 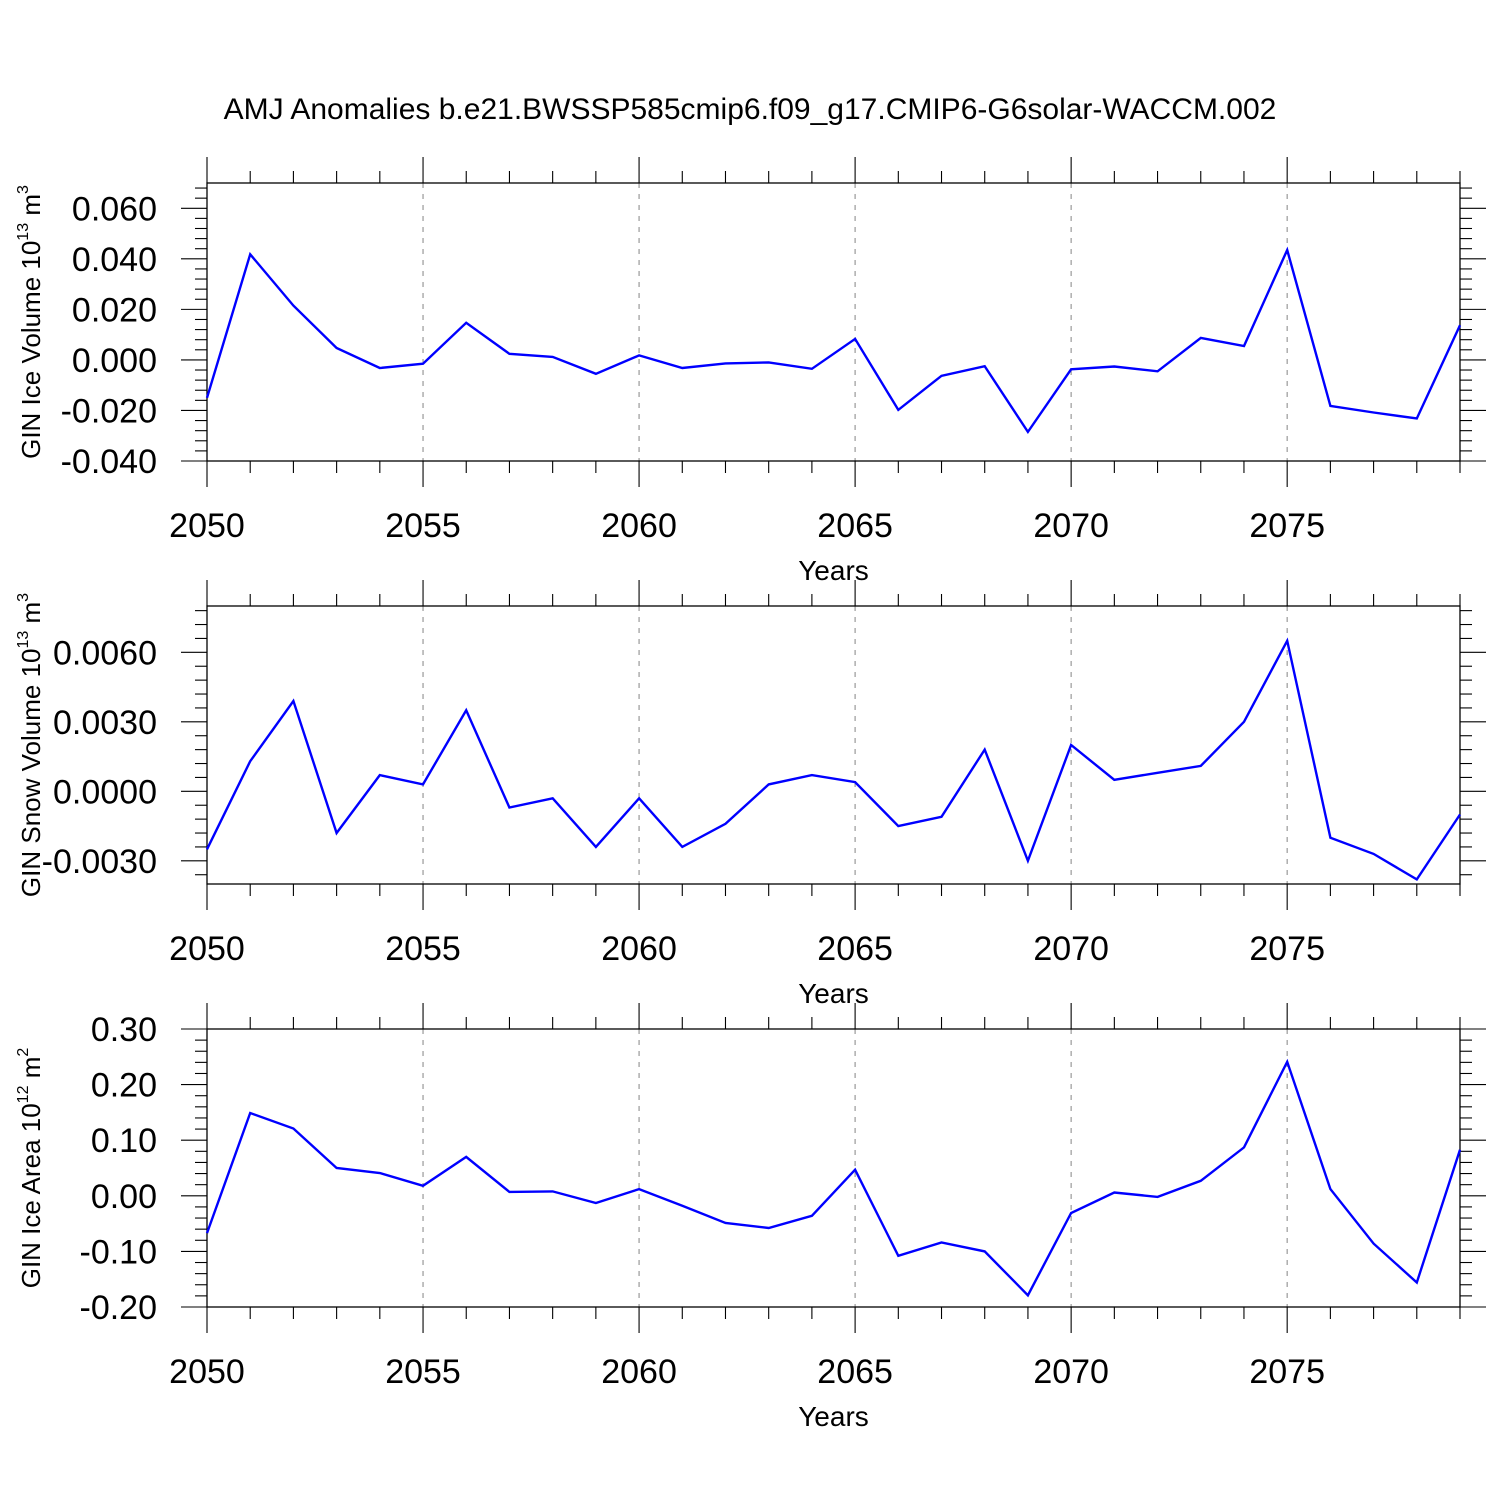 What do you see at coordinates (124, 1086) in the screenshot?
I see `y-tick-label: 0.20` at bounding box center [124, 1086].